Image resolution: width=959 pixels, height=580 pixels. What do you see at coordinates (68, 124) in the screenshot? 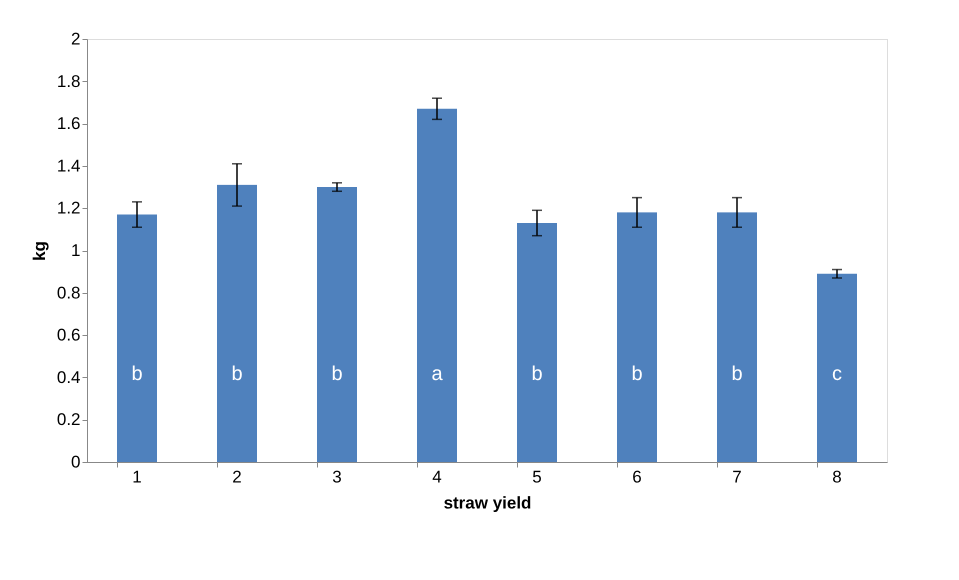
I see `y-tick-label: 1.6` at bounding box center [68, 124].